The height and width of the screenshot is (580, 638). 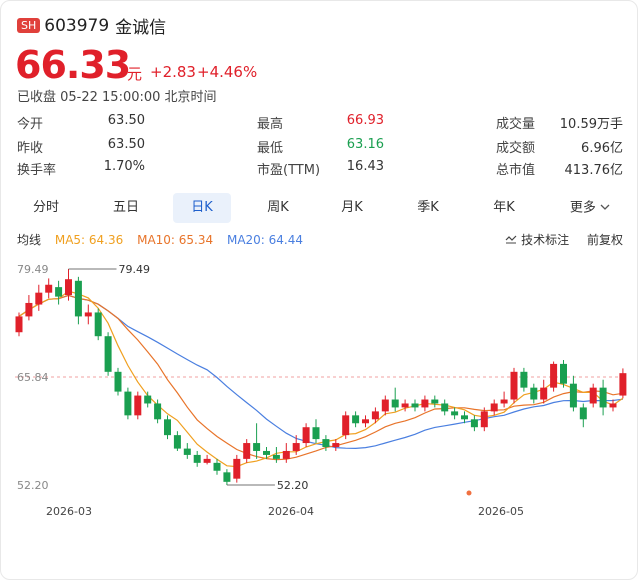 What do you see at coordinates (135, 74) in the screenshot?
I see `price-unit: 元` at bounding box center [135, 74].